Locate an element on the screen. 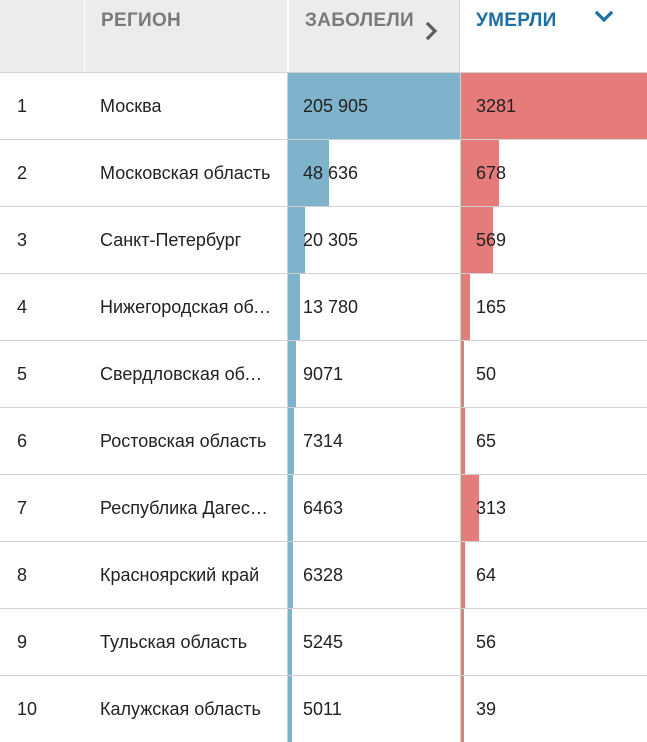 The height and width of the screenshot is (742, 647). table-row: 4 Нижегородская область 13 780 165 is located at coordinates (323, 306).